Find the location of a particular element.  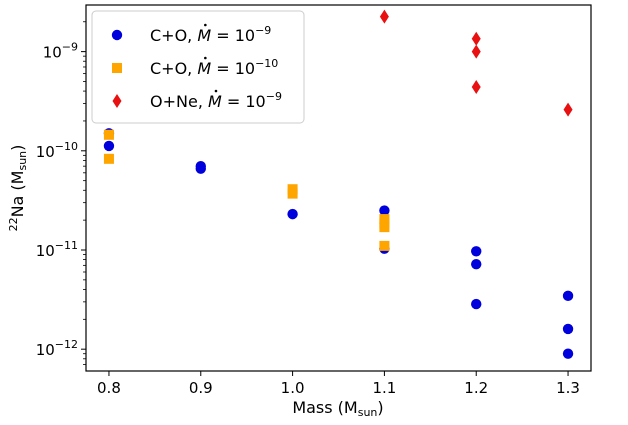

legend-label: O+Ne, M = 10−9 is located at coordinates (216, 100).